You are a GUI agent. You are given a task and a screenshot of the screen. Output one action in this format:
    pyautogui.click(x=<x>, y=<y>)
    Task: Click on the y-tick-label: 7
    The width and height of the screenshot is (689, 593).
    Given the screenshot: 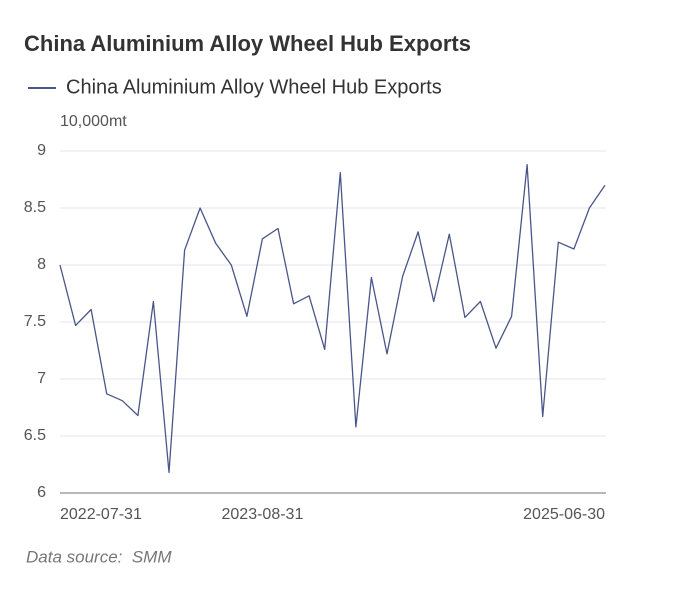 What is the action you would take?
    pyautogui.click(x=41, y=378)
    